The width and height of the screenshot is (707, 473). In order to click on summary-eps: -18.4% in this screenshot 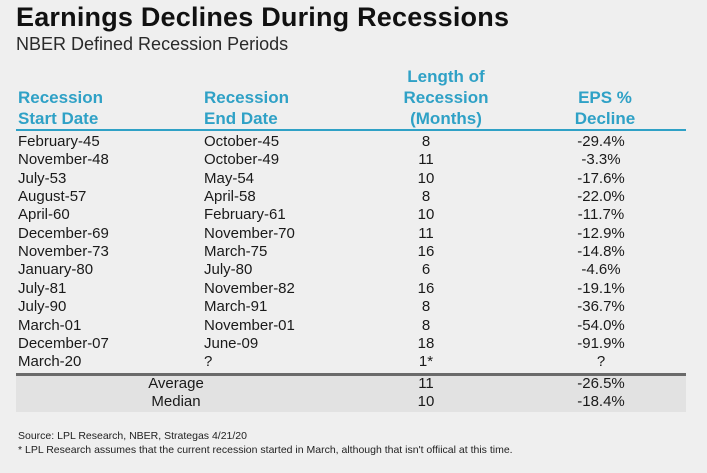, I will do `click(601, 401)`.